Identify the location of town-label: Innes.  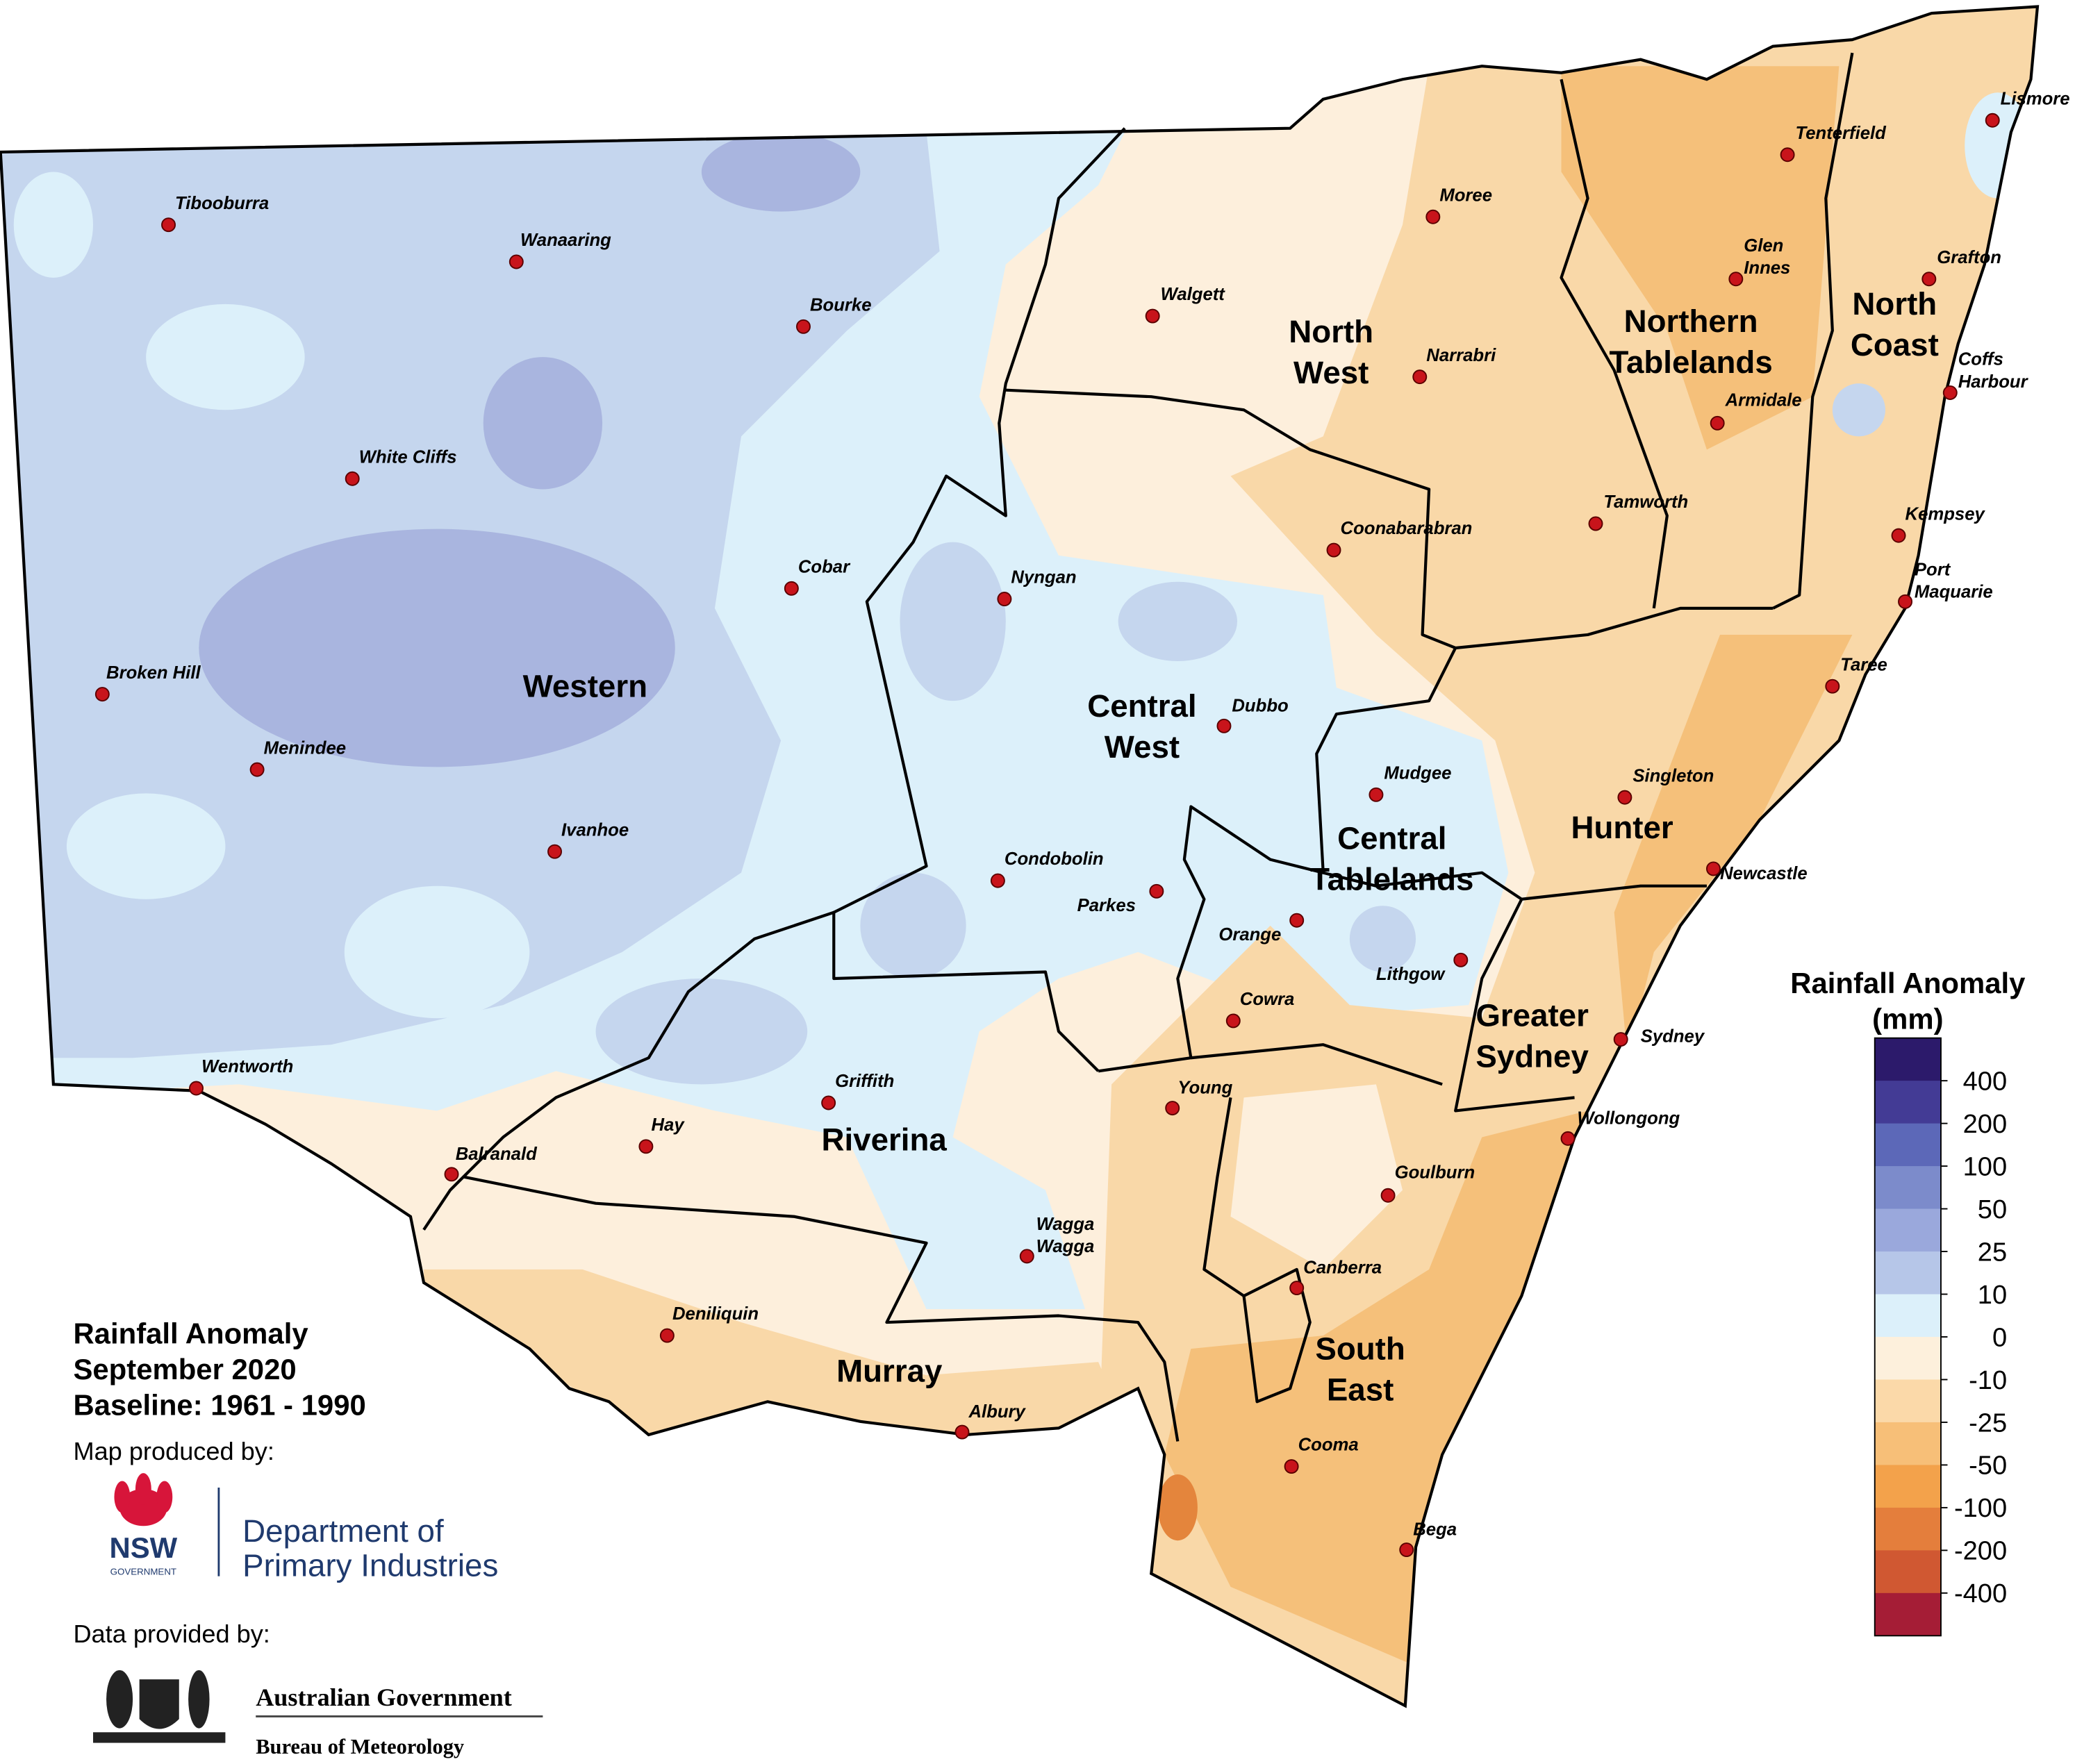
(1767, 268).